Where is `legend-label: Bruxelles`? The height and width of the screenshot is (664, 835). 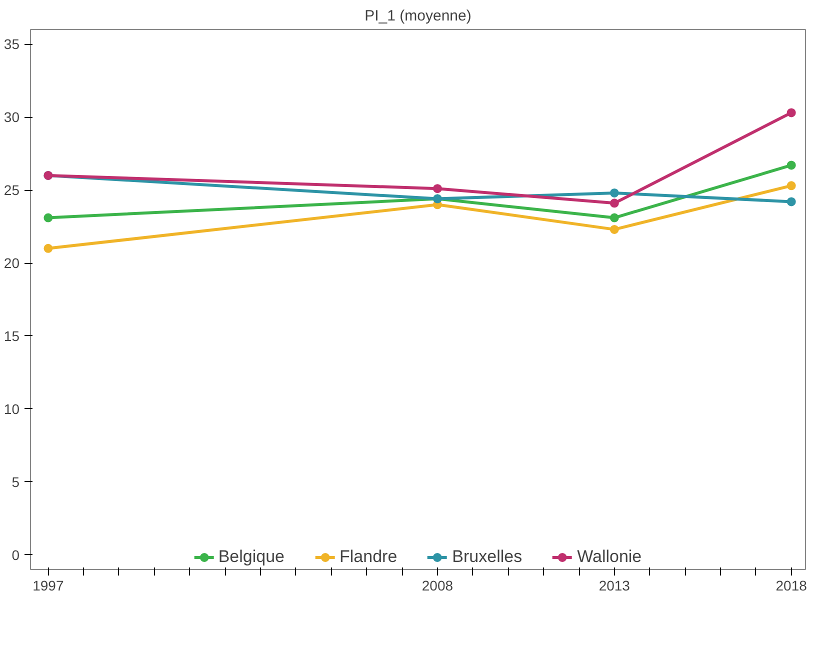 legend-label: Bruxelles is located at coordinates (487, 557).